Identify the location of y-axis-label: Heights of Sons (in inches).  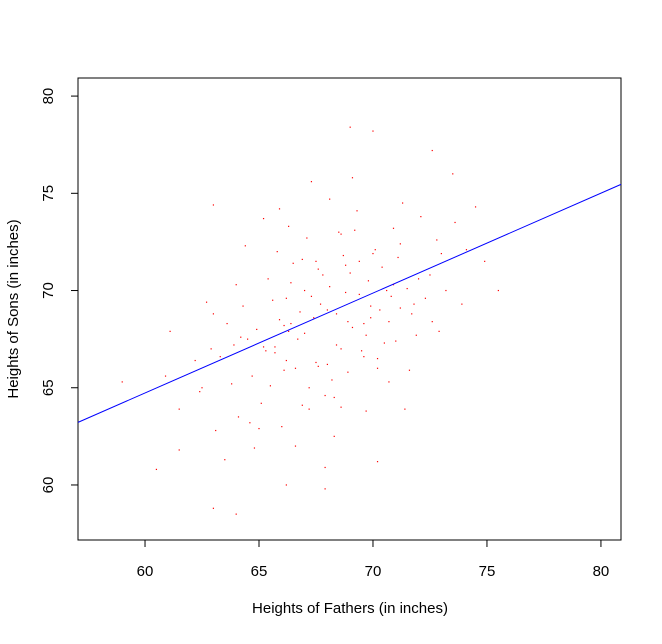
(13, 308).